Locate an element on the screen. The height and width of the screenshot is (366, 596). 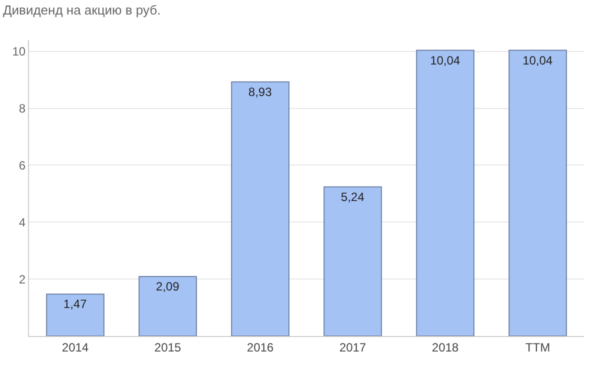
x-tick-label: 2015 is located at coordinates (168, 347).